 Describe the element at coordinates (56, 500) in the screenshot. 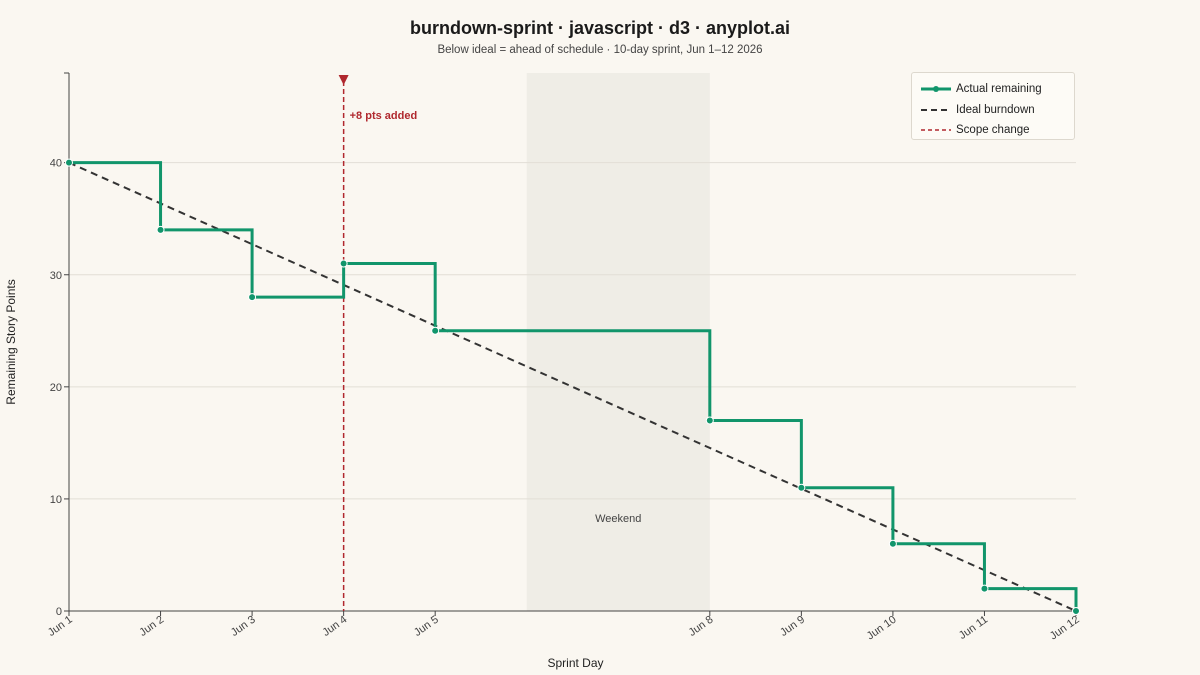

I see `y-tick-label: 10` at that location.